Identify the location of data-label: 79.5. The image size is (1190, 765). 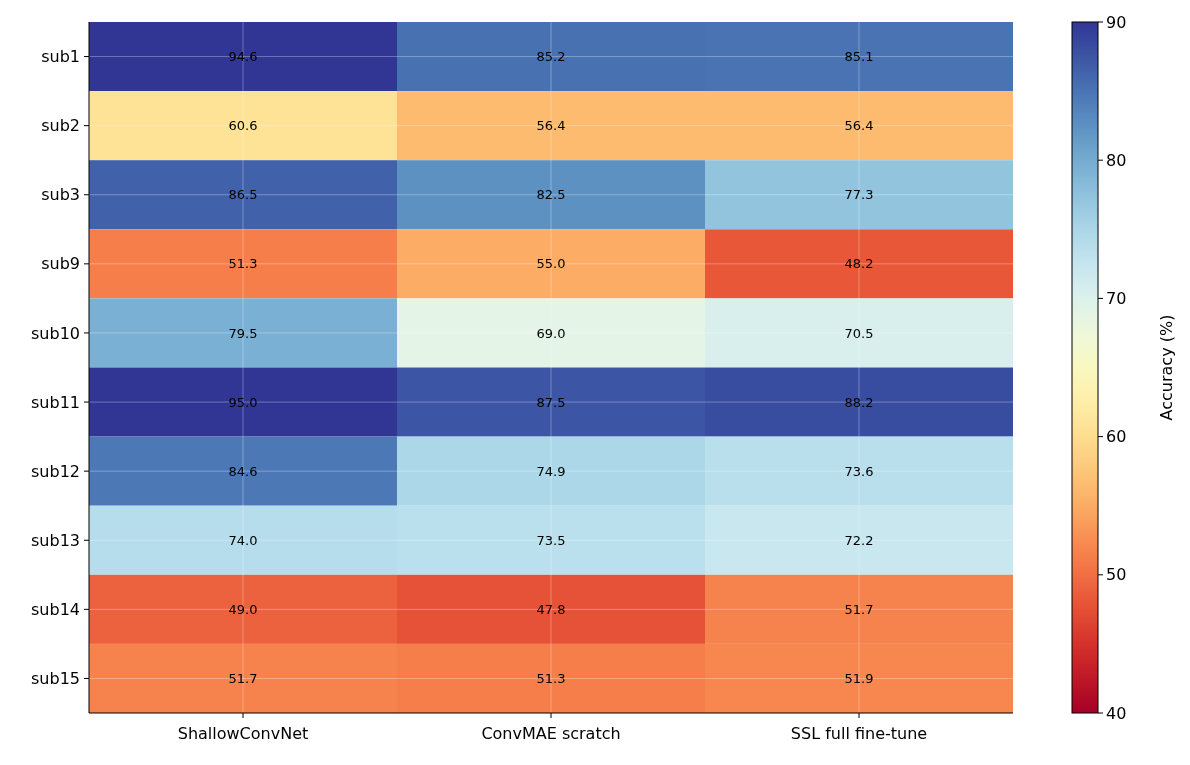
(243, 333).